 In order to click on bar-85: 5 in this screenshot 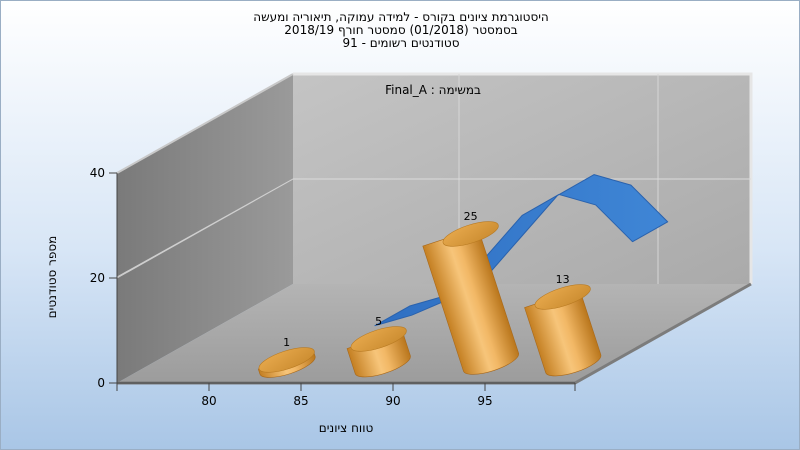, I will do `click(378, 346)`.